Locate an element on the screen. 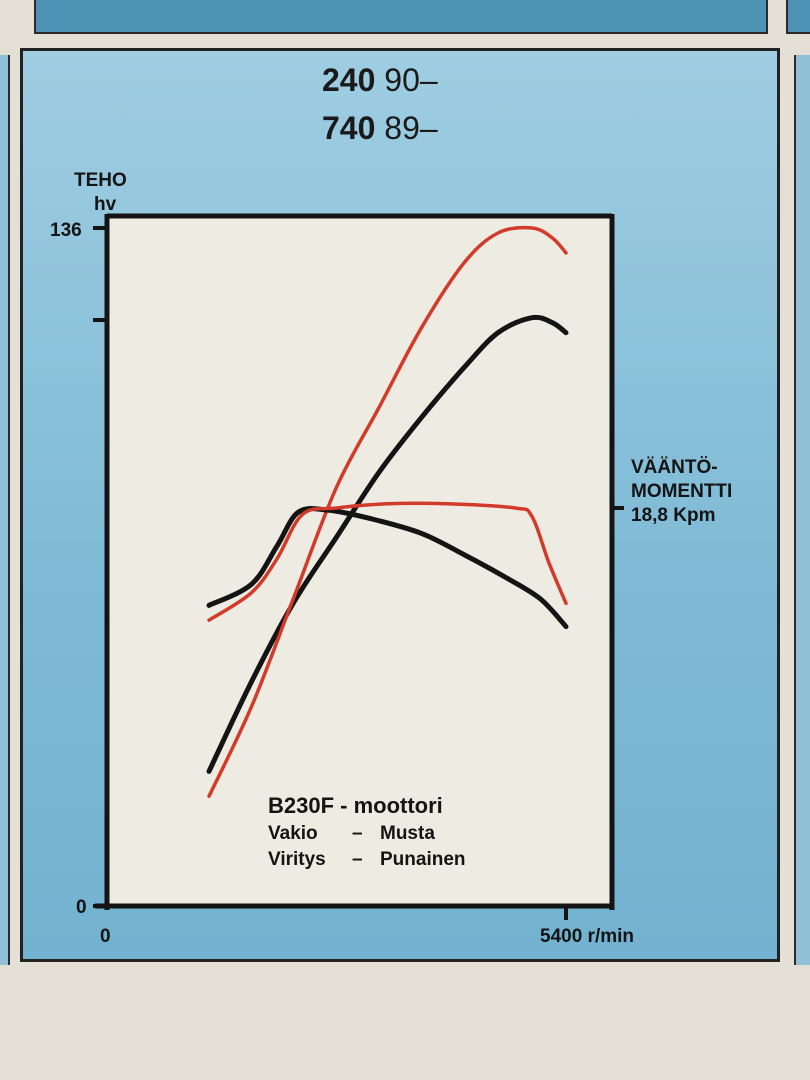 This screenshot has width=810, height=1080. left-axis-label: TEHO is located at coordinates (100, 180).